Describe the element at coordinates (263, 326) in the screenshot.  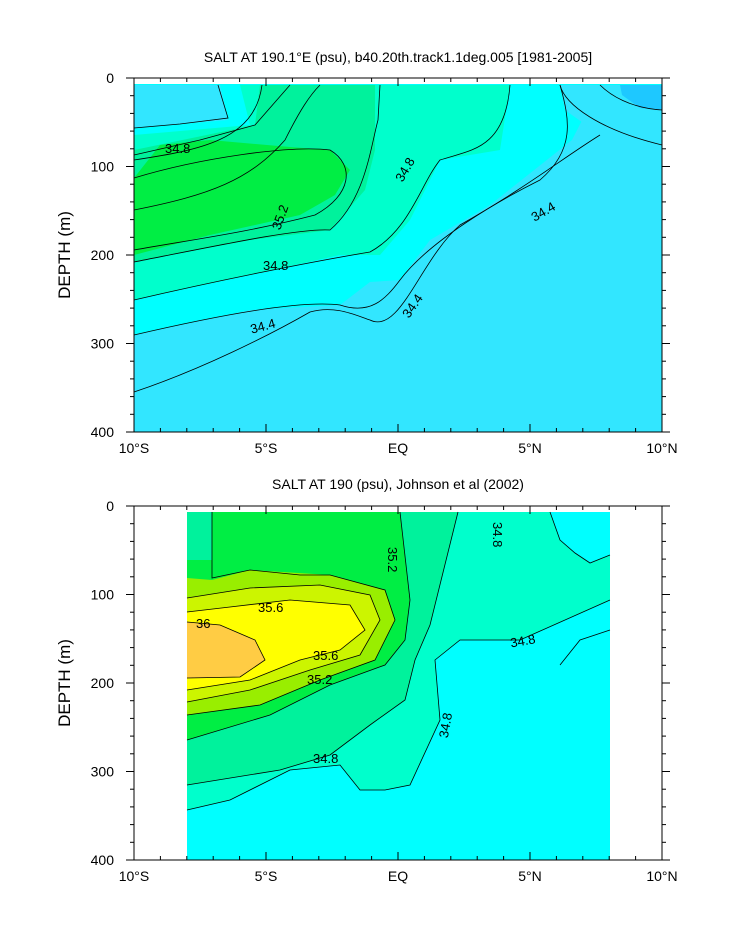
I see `contour-label: 34.4` at that location.